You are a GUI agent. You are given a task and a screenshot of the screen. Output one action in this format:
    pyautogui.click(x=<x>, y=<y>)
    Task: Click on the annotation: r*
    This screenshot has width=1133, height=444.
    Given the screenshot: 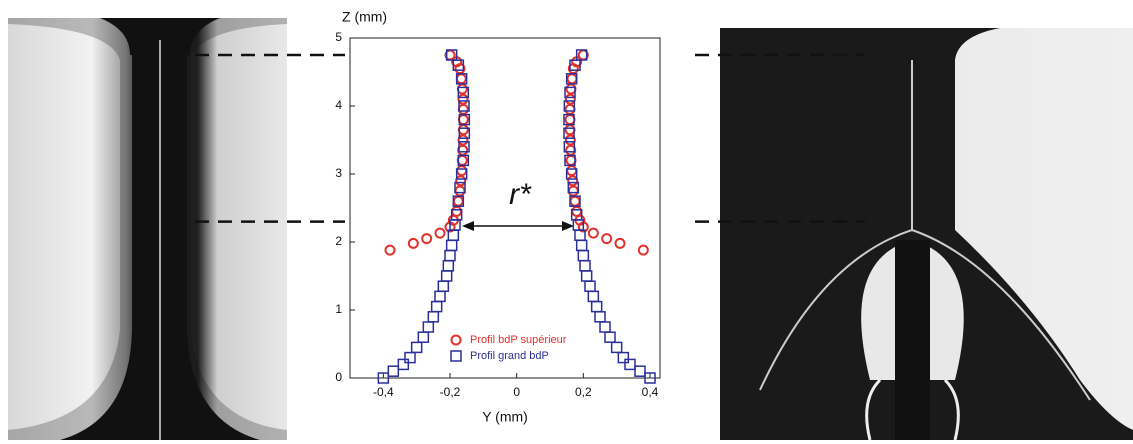 What is the action you would take?
    pyautogui.click(x=520, y=194)
    